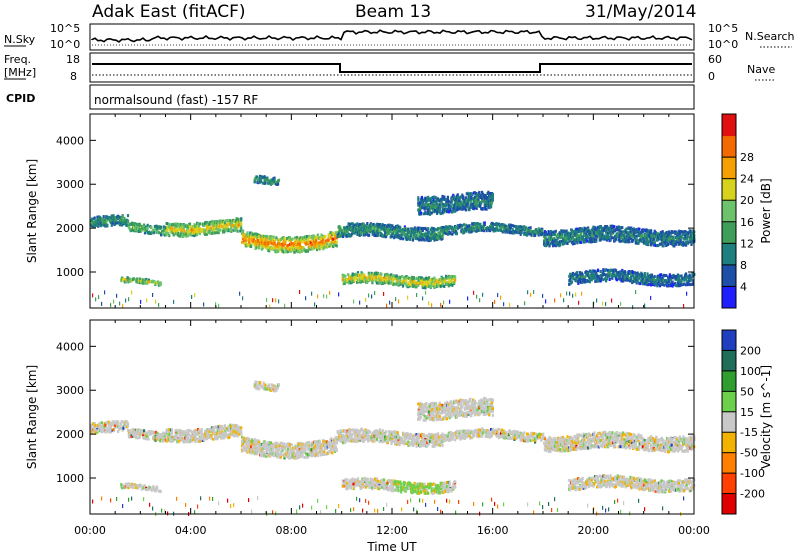  Describe the element at coordinates (32, 211) in the screenshot. I see `power-ylabel: Slant Range [km]` at that location.